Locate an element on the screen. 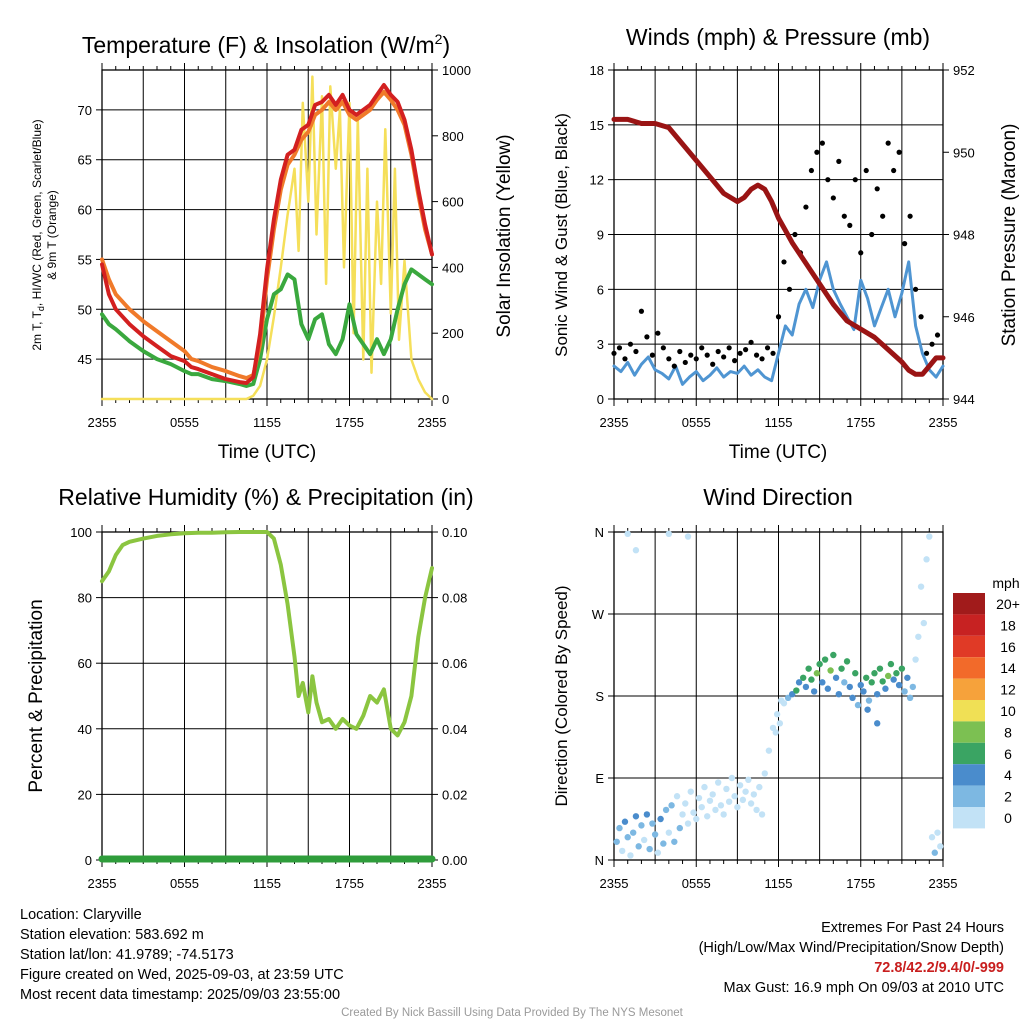 The image size is (1024, 1024). y-tick-label: 45 is located at coordinates (85, 359).